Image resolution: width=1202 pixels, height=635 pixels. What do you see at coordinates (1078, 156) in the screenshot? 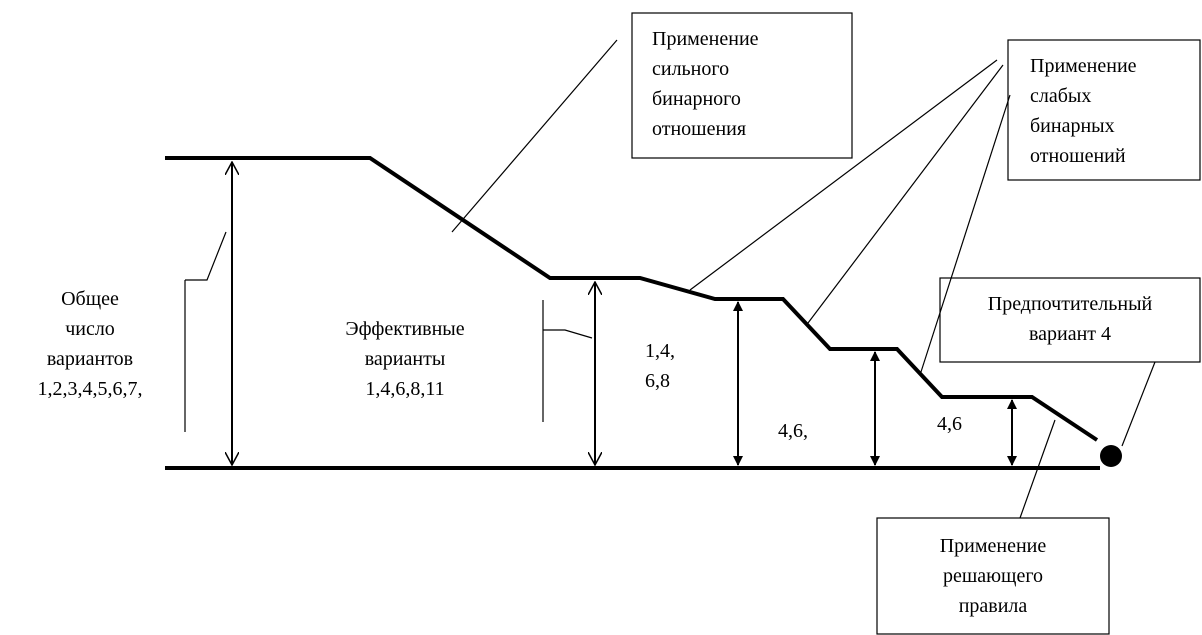
I see `box-text: отношений` at bounding box center [1078, 156].